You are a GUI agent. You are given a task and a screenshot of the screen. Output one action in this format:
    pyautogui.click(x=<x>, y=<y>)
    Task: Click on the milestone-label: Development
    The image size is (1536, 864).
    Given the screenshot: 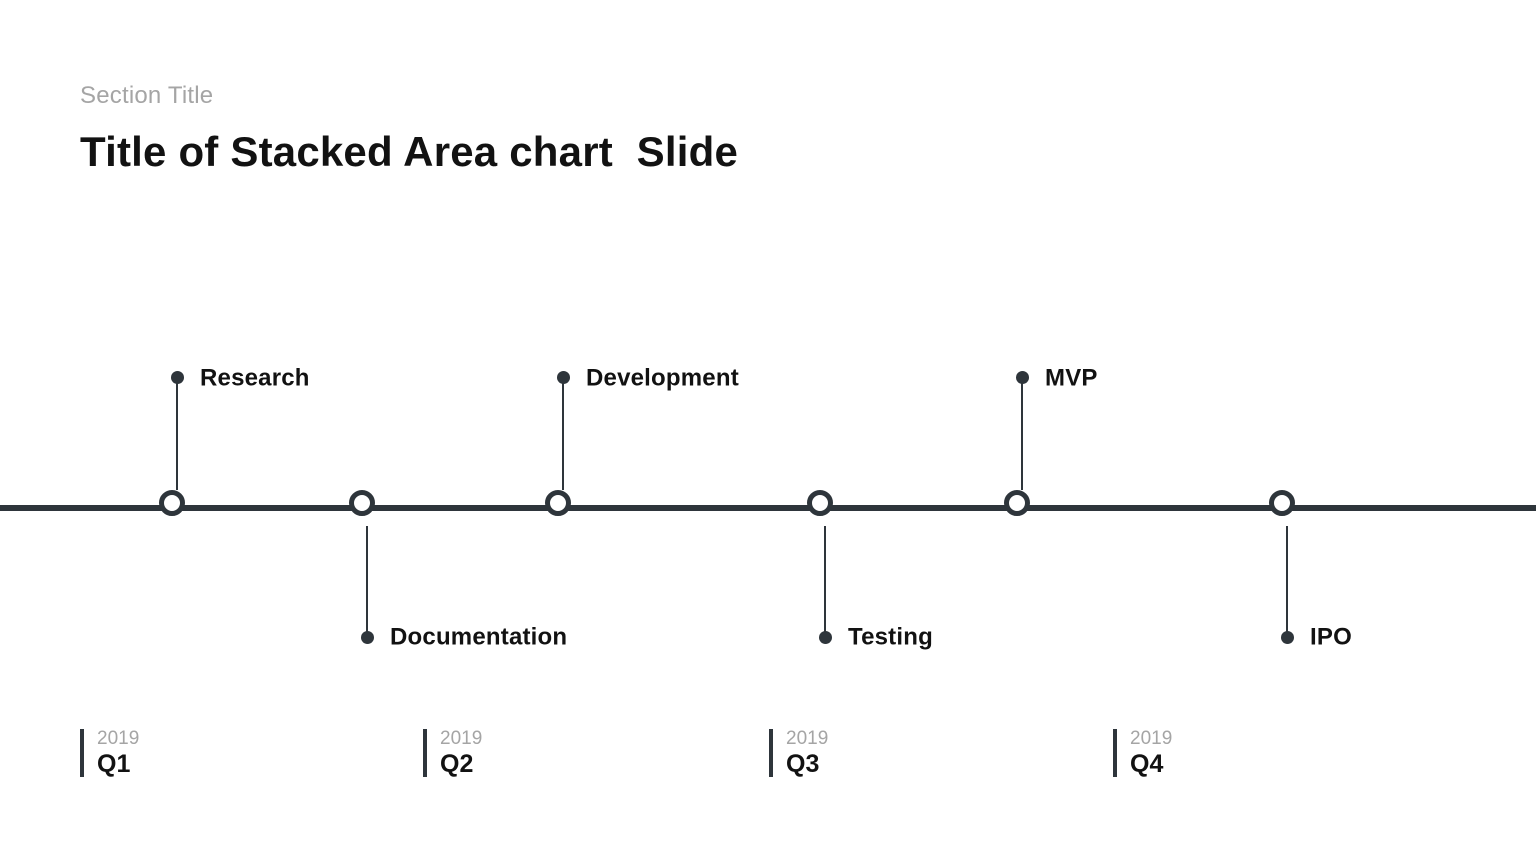 What is the action you would take?
    pyautogui.click(x=662, y=378)
    